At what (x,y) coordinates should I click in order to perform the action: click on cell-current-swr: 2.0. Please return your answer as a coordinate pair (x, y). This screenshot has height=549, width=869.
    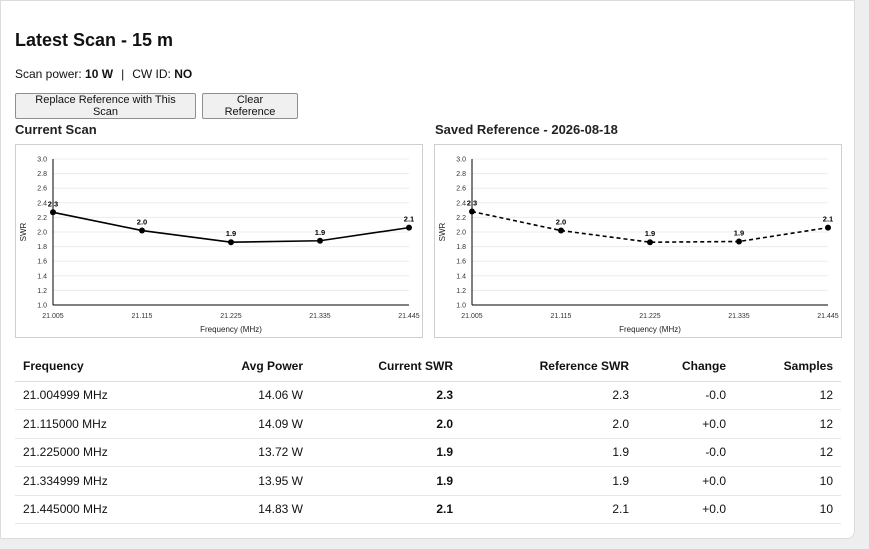
    Looking at the image, I should click on (386, 424).